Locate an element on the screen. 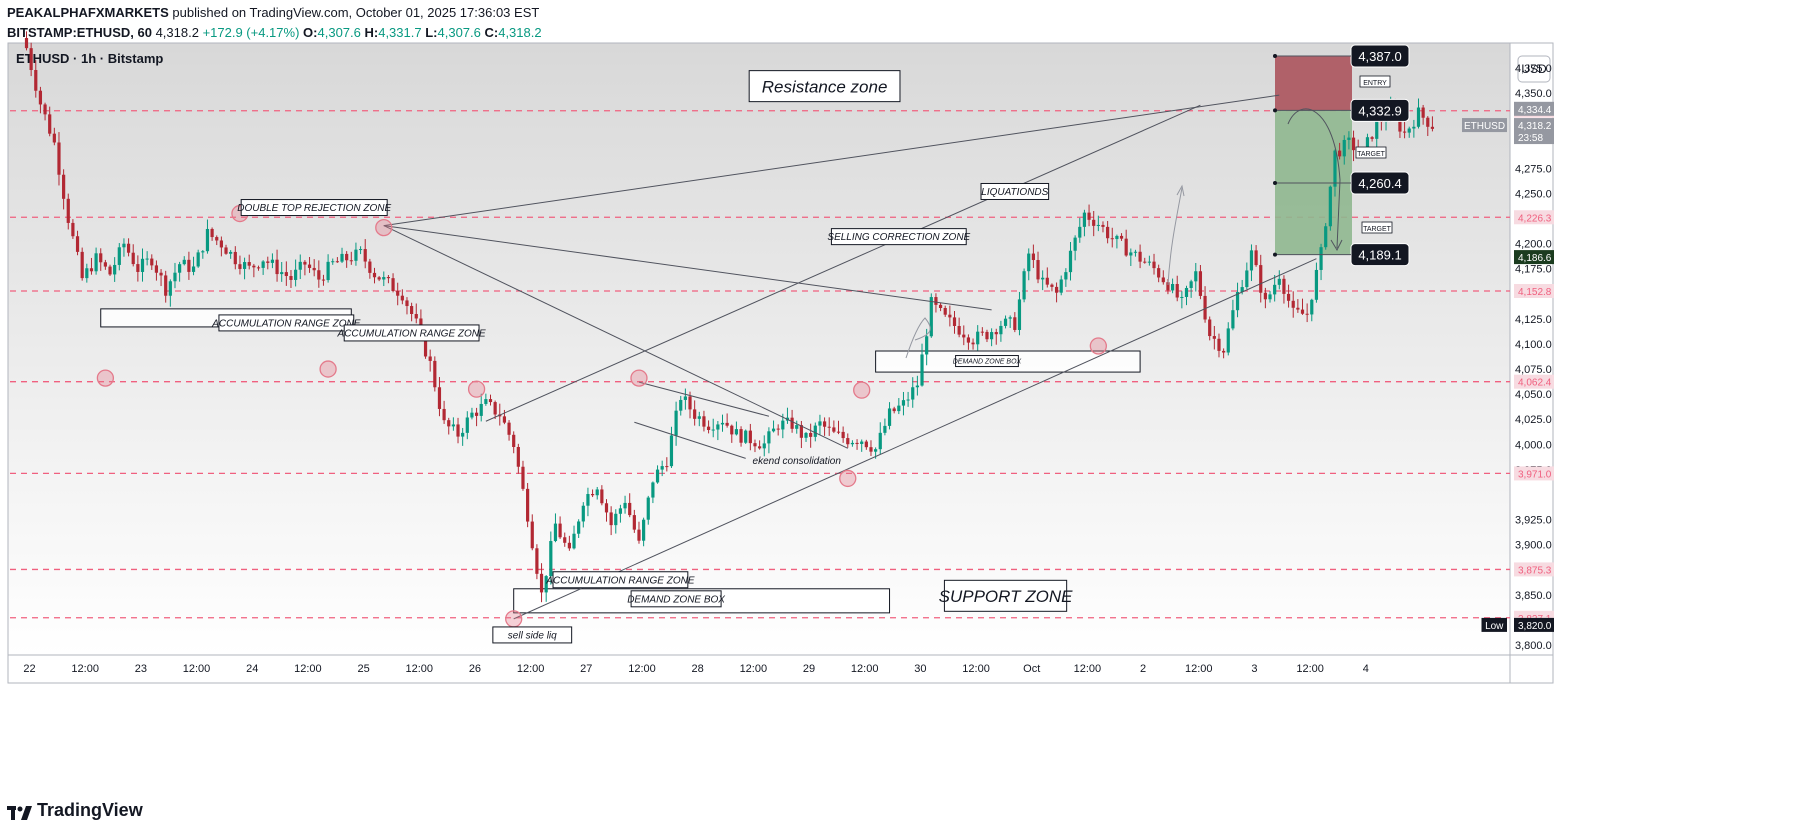  annotation-text: SUPPORT ZONE is located at coordinates (1006, 596).